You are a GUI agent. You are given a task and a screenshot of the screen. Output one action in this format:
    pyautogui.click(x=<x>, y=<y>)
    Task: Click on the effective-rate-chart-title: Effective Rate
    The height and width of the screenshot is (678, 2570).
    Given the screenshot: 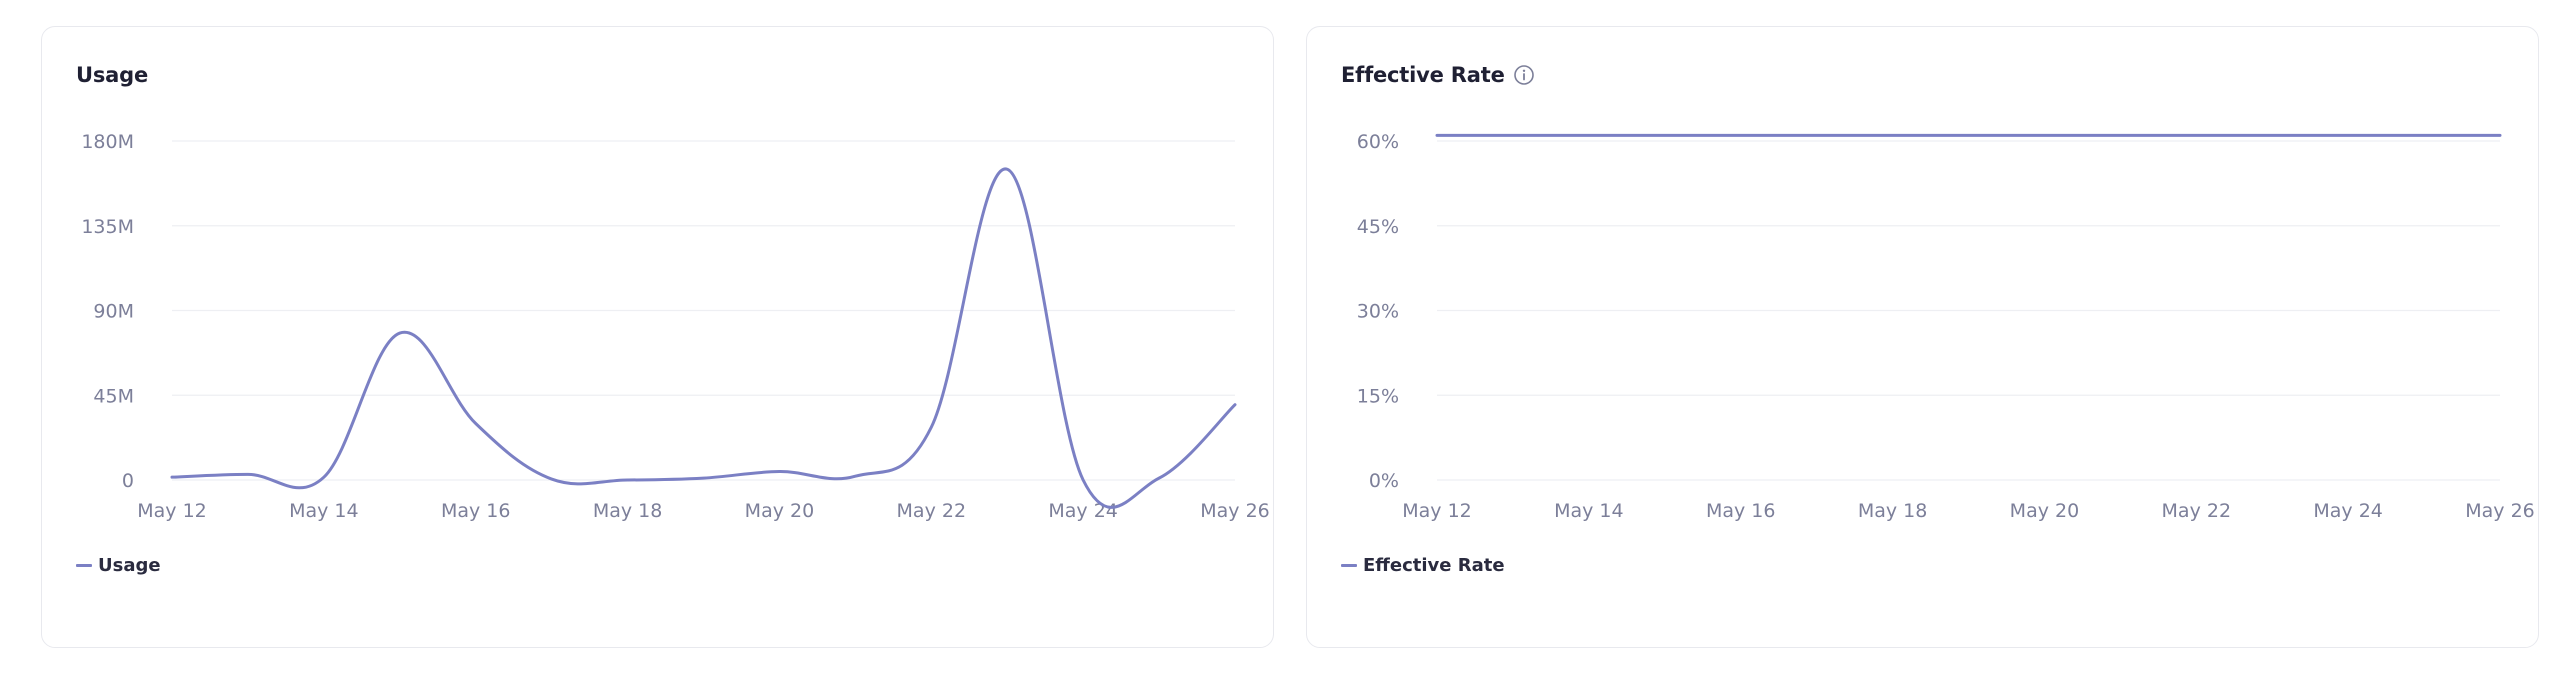 What is the action you would take?
    pyautogui.click(x=1438, y=75)
    